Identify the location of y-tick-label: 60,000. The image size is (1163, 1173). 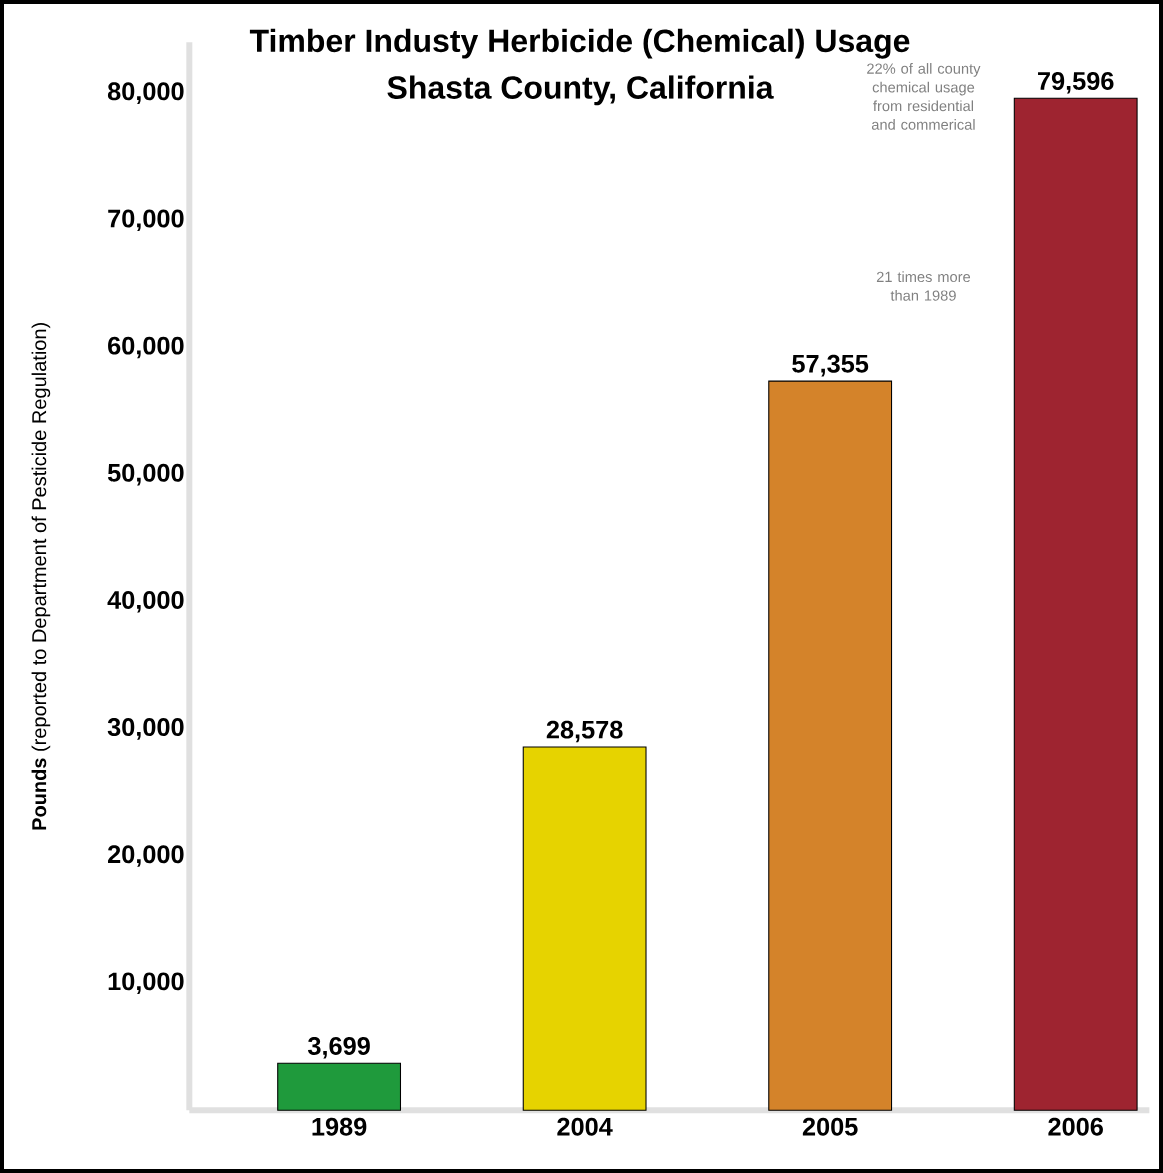
(146, 347).